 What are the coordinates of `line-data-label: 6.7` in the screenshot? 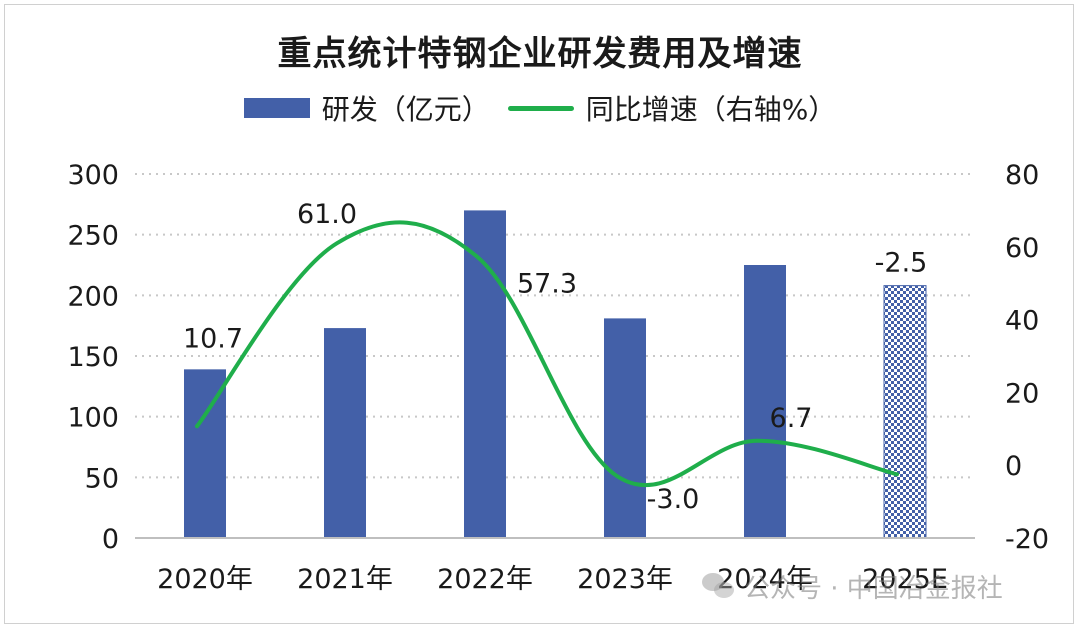 It's located at (791, 418).